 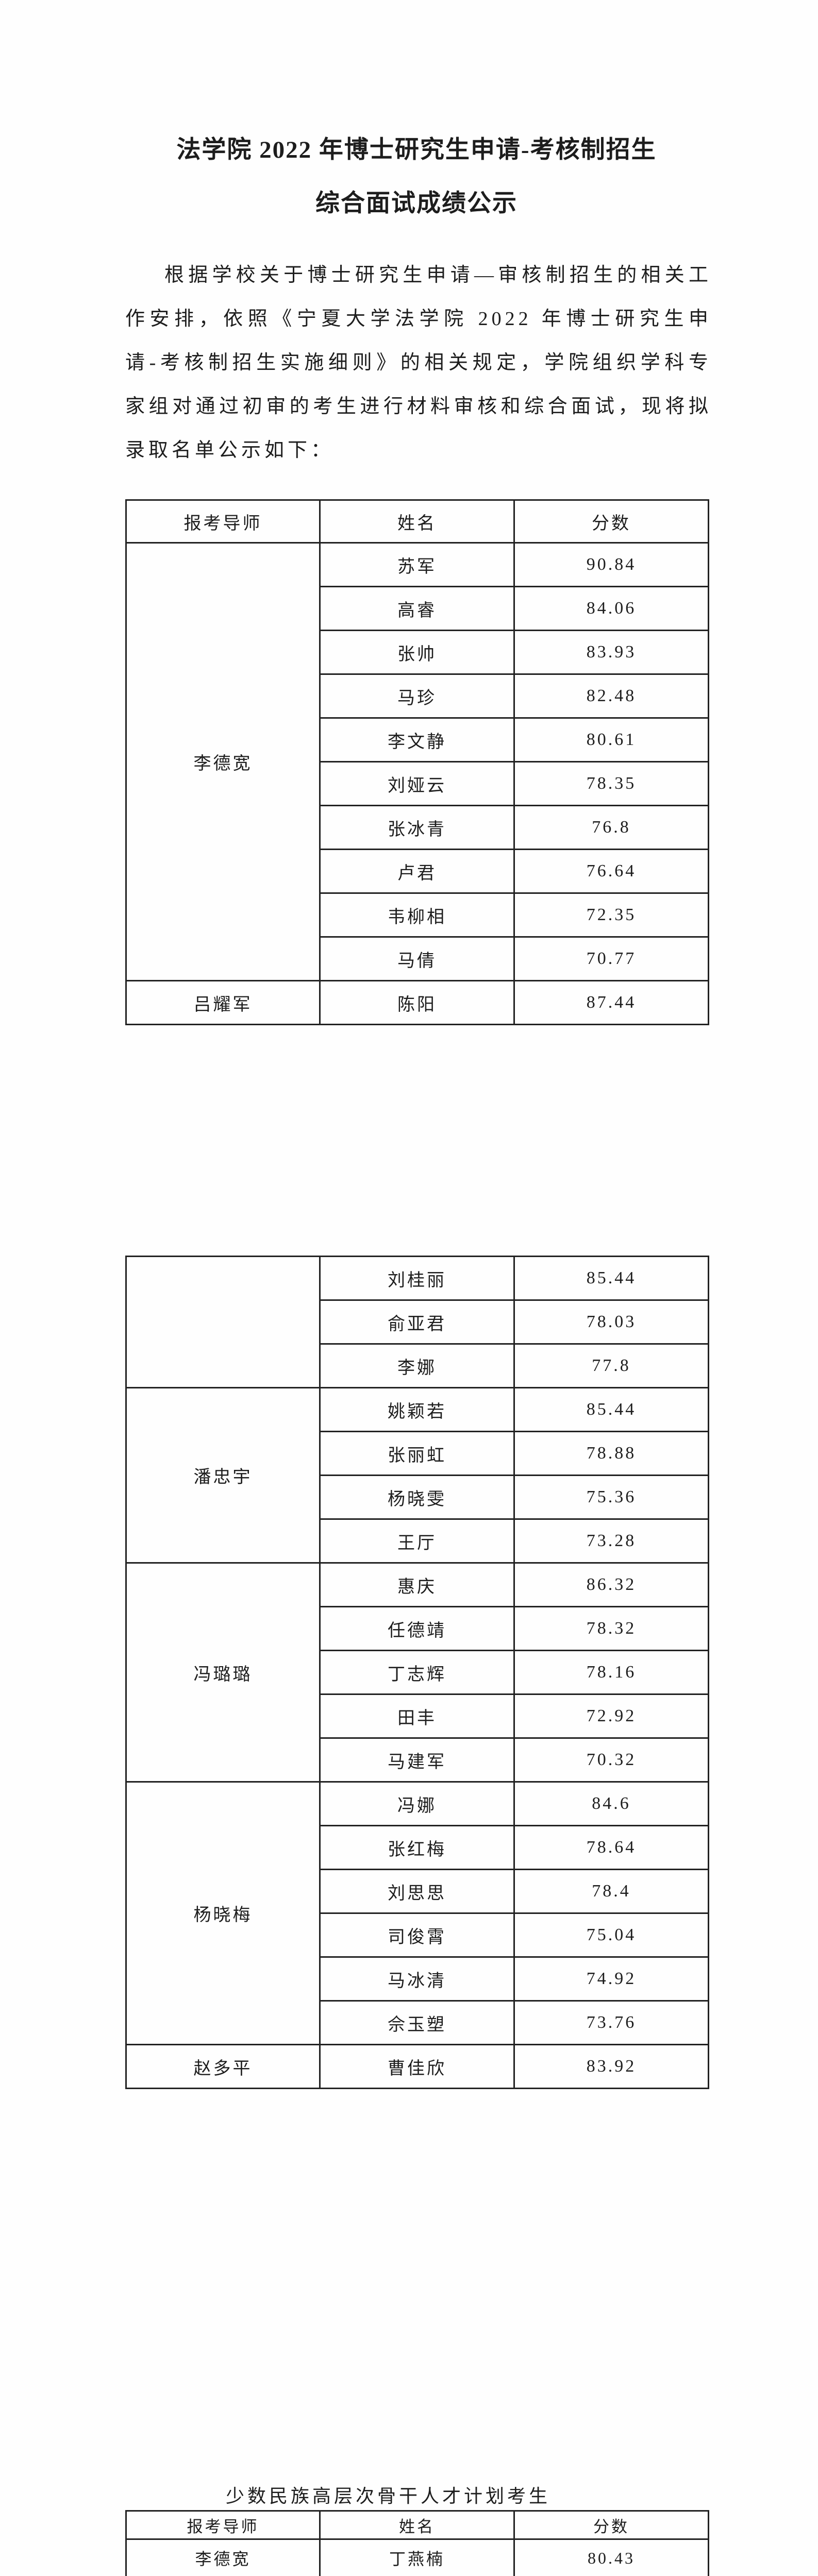 What do you see at coordinates (417, 1716) in the screenshot?
I see `student-name-cell: 田丰` at bounding box center [417, 1716].